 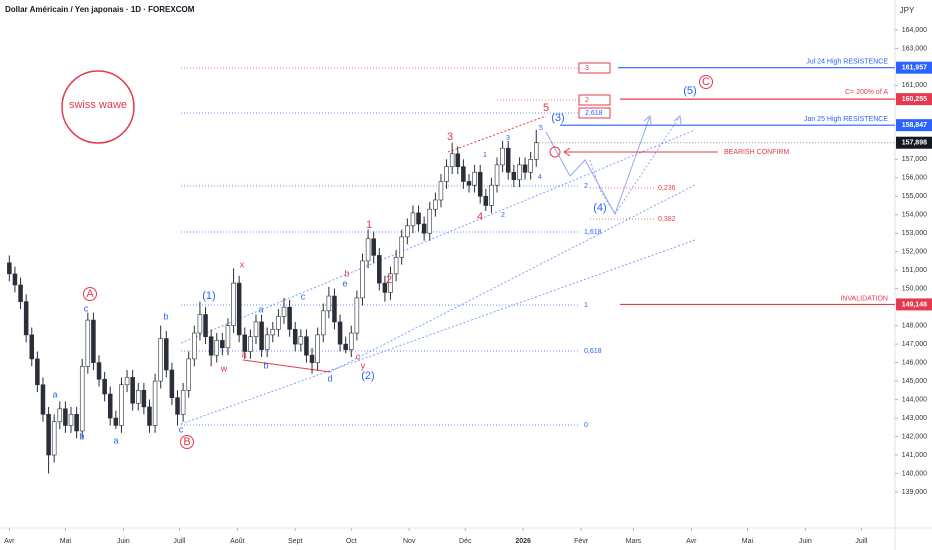 I want to click on x-tick-label: Sept, so click(x=295, y=541).